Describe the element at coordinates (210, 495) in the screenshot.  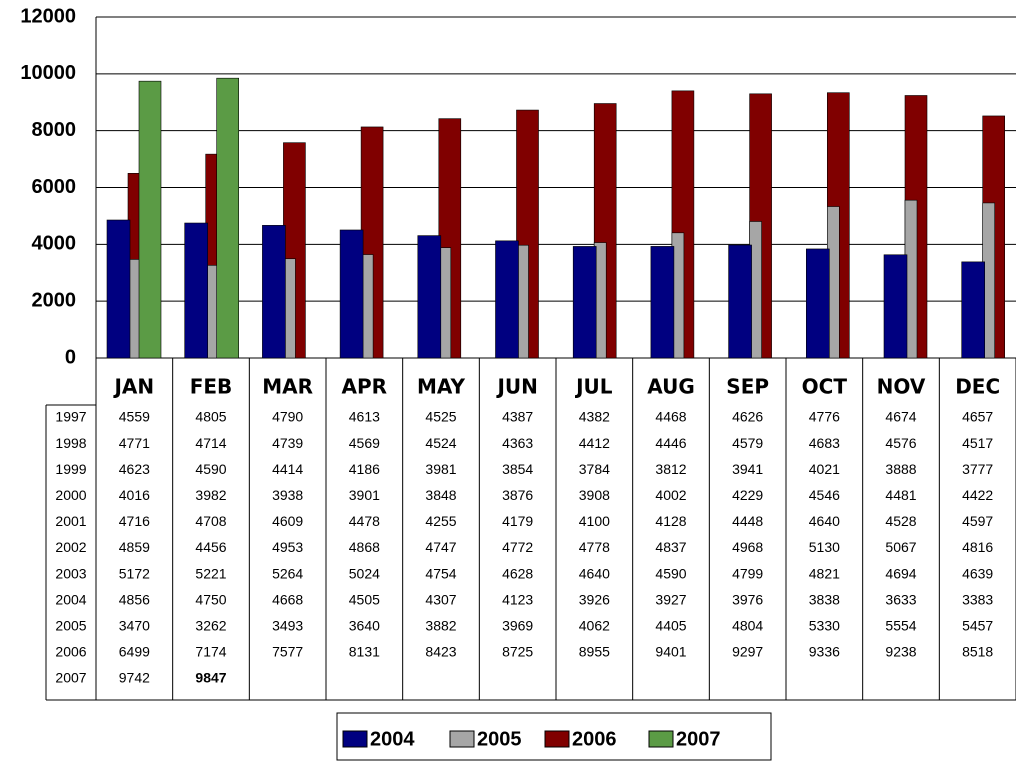
I see `table-cell: 3982` at that location.